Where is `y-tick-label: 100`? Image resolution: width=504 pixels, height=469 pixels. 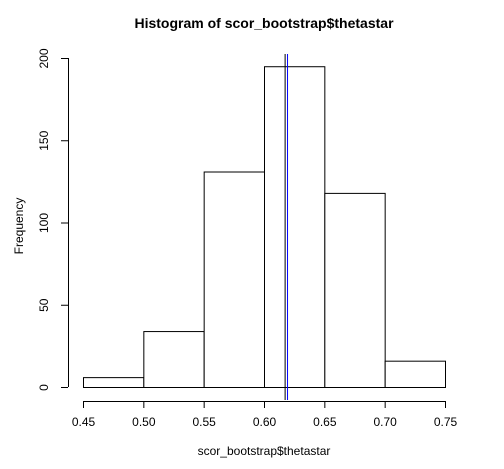 y-tick-label: 100 is located at coordinates (44, 223).